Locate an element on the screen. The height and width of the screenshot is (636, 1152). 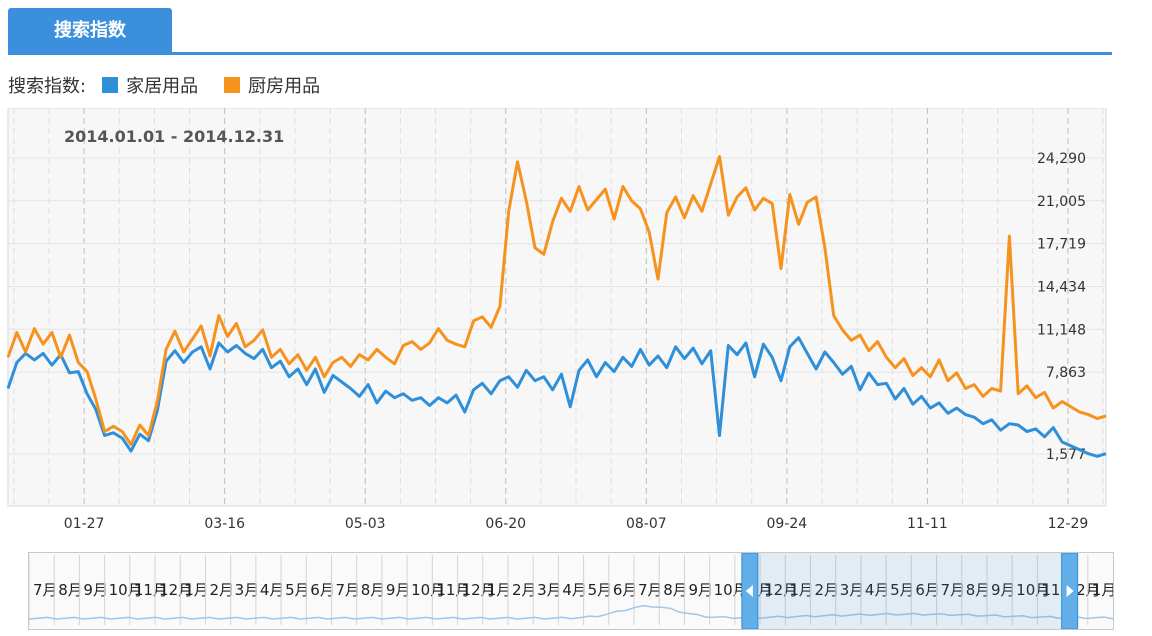
y-tick-label: 24,290 is located at coordinates (1061, 159).